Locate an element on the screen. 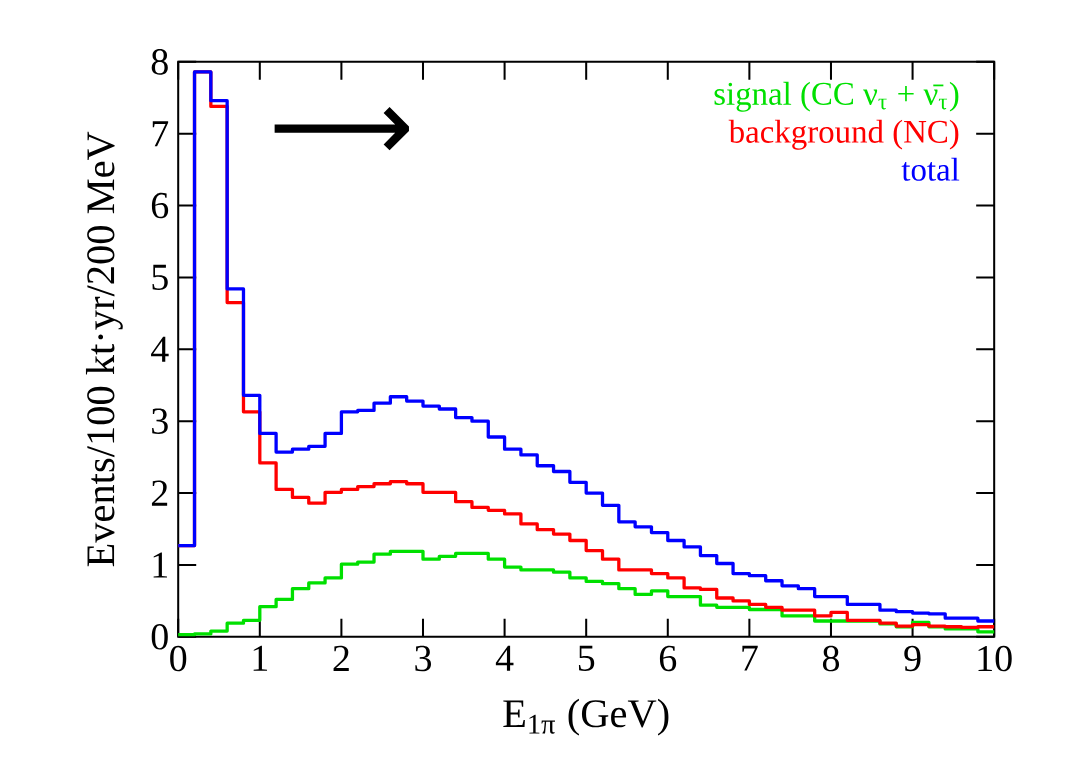 The width and height of the screenshot is (1080, 771). x-tick-label: 7 is located at coordinates (750, 658).